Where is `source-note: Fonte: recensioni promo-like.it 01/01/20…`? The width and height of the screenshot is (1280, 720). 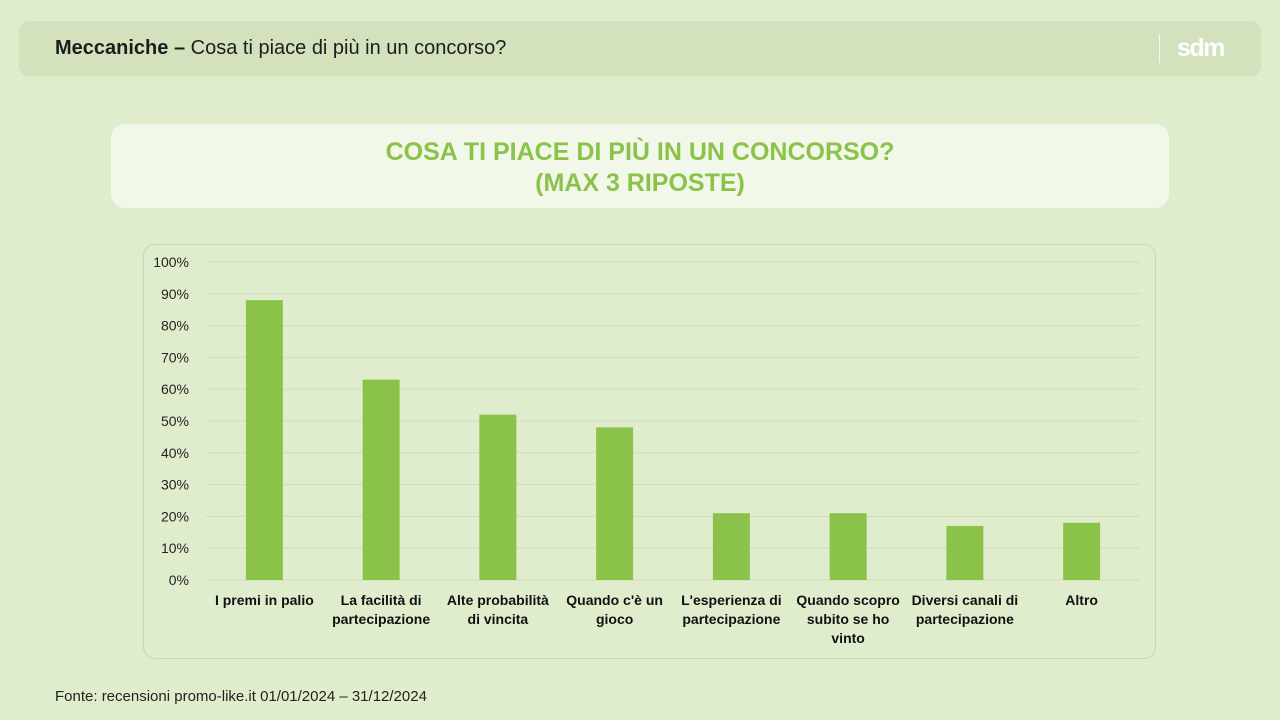 source-note: Fonte: recensioni promo-like.it 01/01/20… is located at coordinates (241, 696).